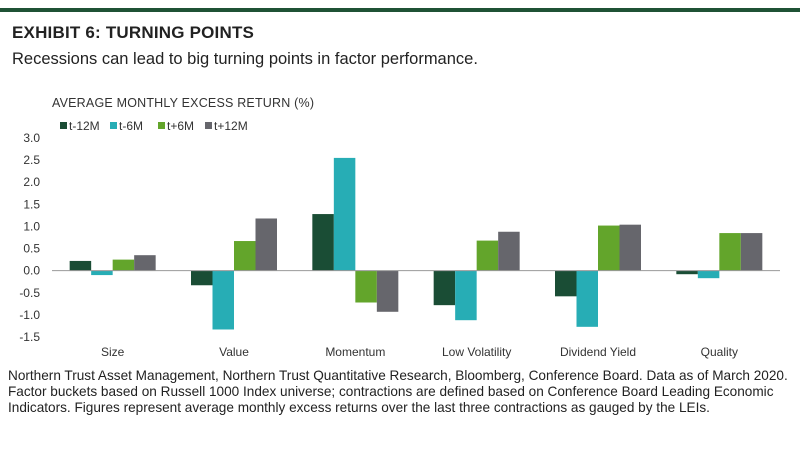  What do you see at coordinates (29, 315) in the screenshot?
I see `y-tick-label: -1.0` at bounding box center [29, 315].